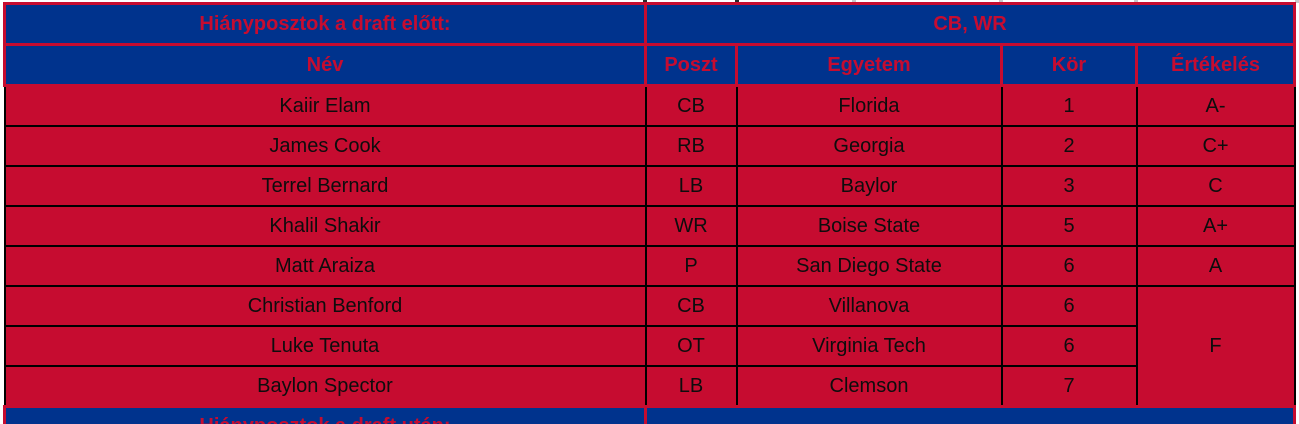 The image size is (1299, 424). What do you see at coordinates (325, 414) in the screenshot?
I see `post-draft-label-cell: Hiányposztok a draft után:` at bounding box center [325, 414].